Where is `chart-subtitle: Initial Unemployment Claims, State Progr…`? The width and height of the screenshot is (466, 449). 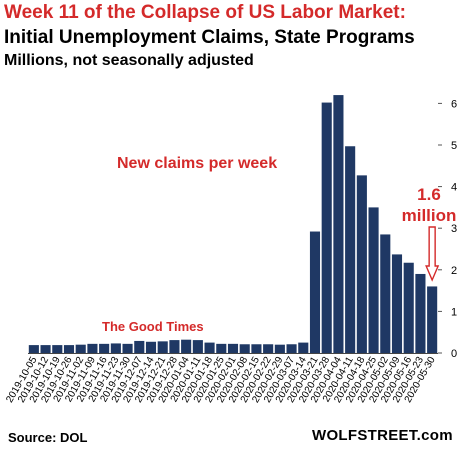
chart-subtitle: Initial Unemployment Claims, State Progr… is located at coordinates (209, 37).